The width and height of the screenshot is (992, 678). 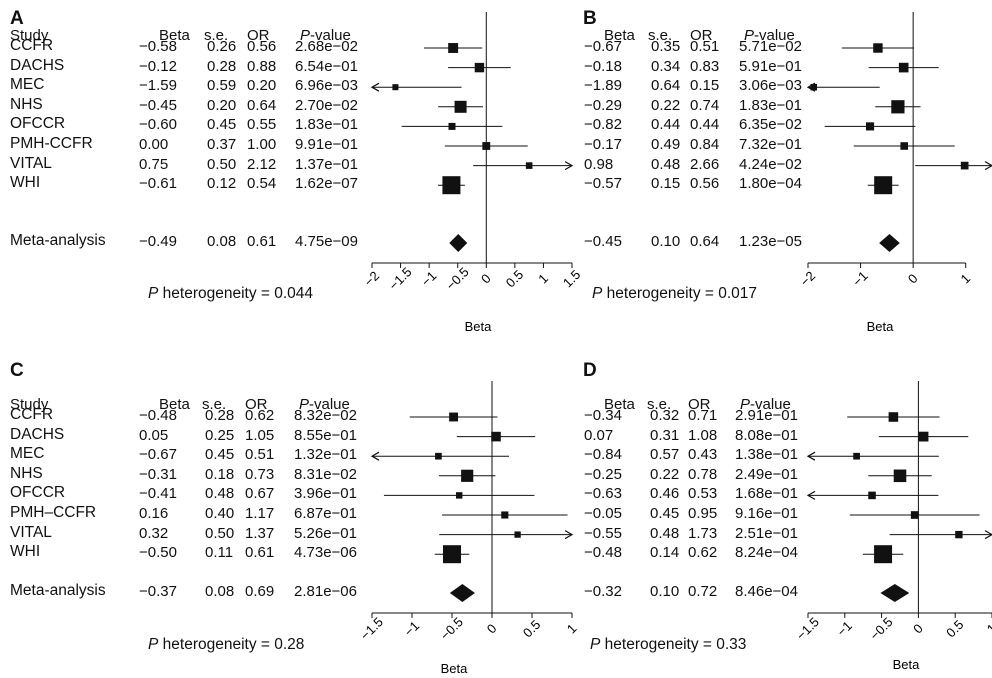 What do you see at coordinates (289, 644) in the screenshot?
I see `het-value: 0.28` at bounding box center [289, 644].